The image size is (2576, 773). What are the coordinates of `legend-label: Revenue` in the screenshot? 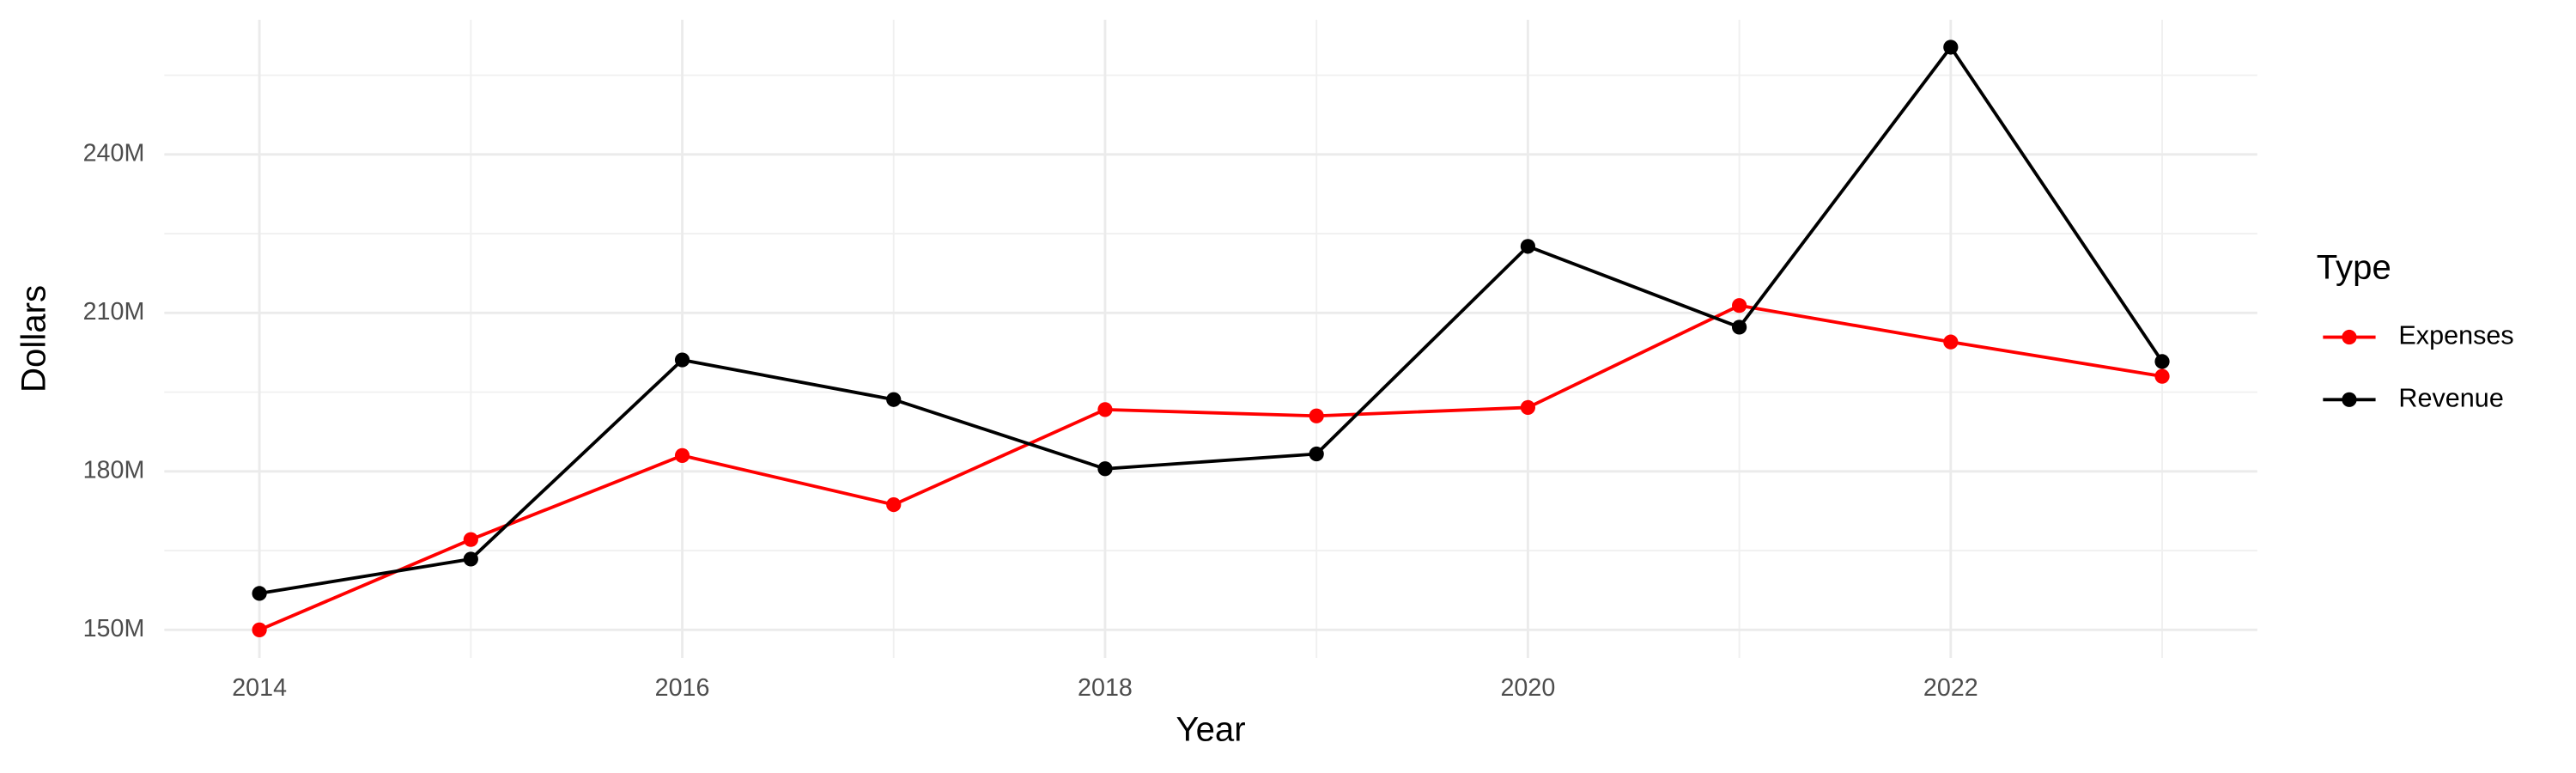 It's located at (2450, 397).